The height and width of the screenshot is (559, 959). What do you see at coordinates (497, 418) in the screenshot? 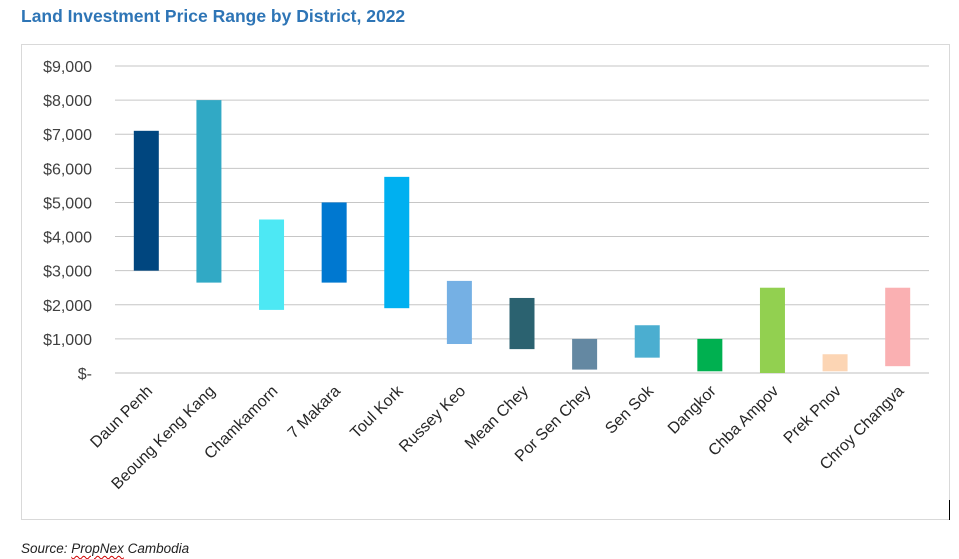
I see `x-tick-label: Mean Chey` at bounding box center [497, 418].